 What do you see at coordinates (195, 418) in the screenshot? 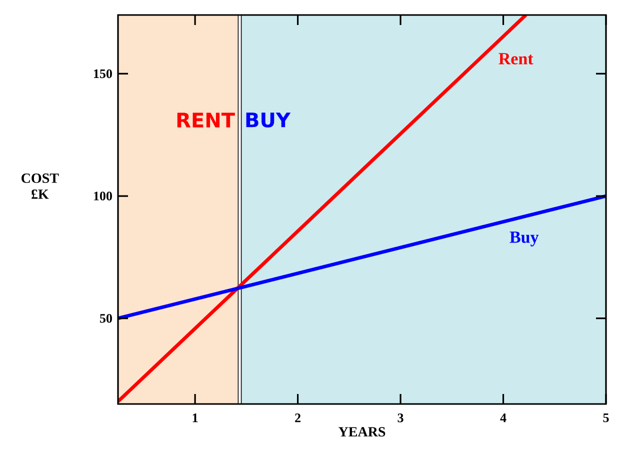
I see `x-tick-label: 1` at bounding box center [195, 418].